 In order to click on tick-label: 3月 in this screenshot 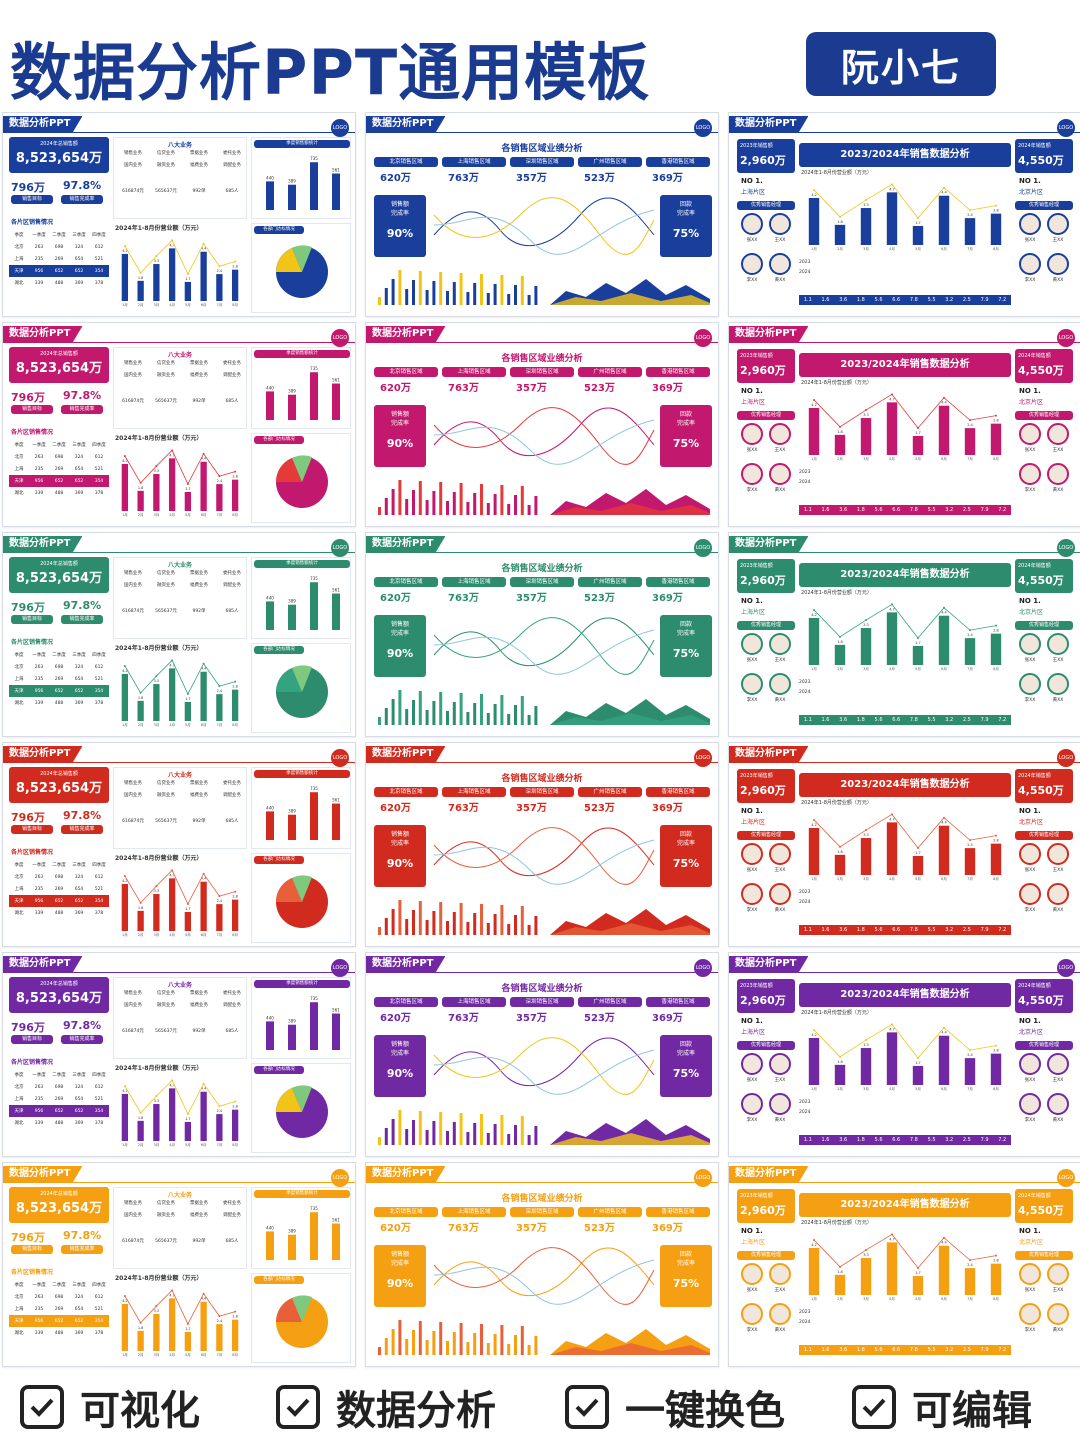, I will do `click(157, 934)`.